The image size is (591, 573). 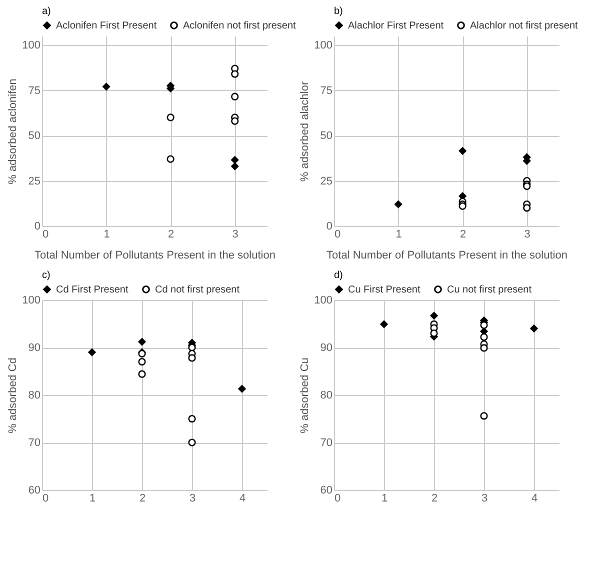 I want to click on y-axis-title: % adsorbed Cu, so click(x=305, y=396).